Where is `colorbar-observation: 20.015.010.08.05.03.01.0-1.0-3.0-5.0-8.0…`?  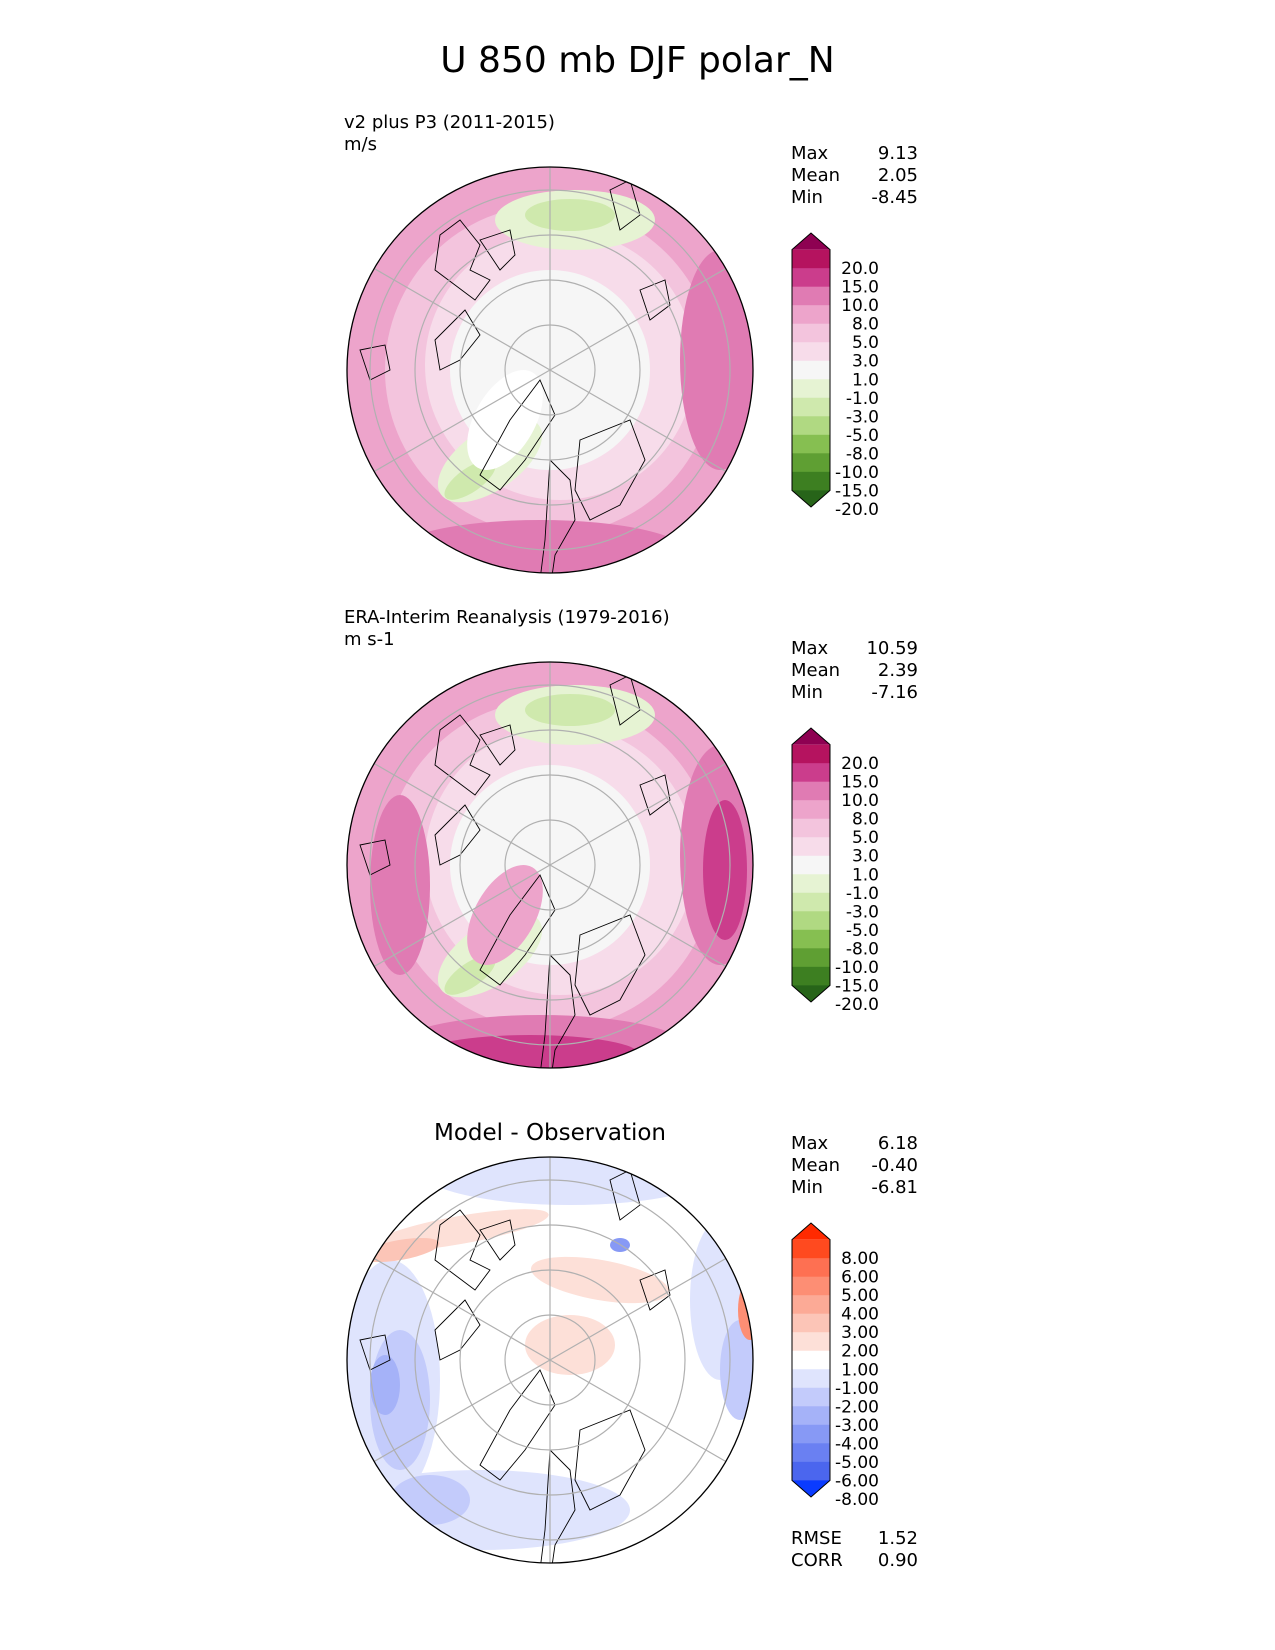 colorbar-observation: 20.015.010.08.05.03.01.0-1.0-3.0-5.0-8.0… is located at coordinates (835, 871).